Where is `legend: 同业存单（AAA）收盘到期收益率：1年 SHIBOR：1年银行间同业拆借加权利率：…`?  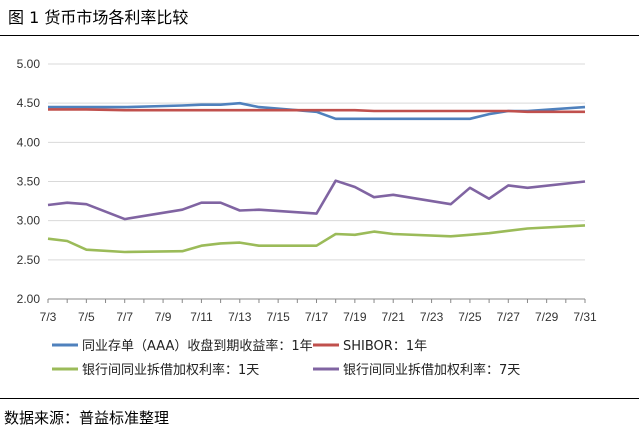
legend: 同业存单（AAA）收盘到期收益率：1年 SHIBOR：1年银行间同业拆借加权利率：… is located at coordinates (286, 358).